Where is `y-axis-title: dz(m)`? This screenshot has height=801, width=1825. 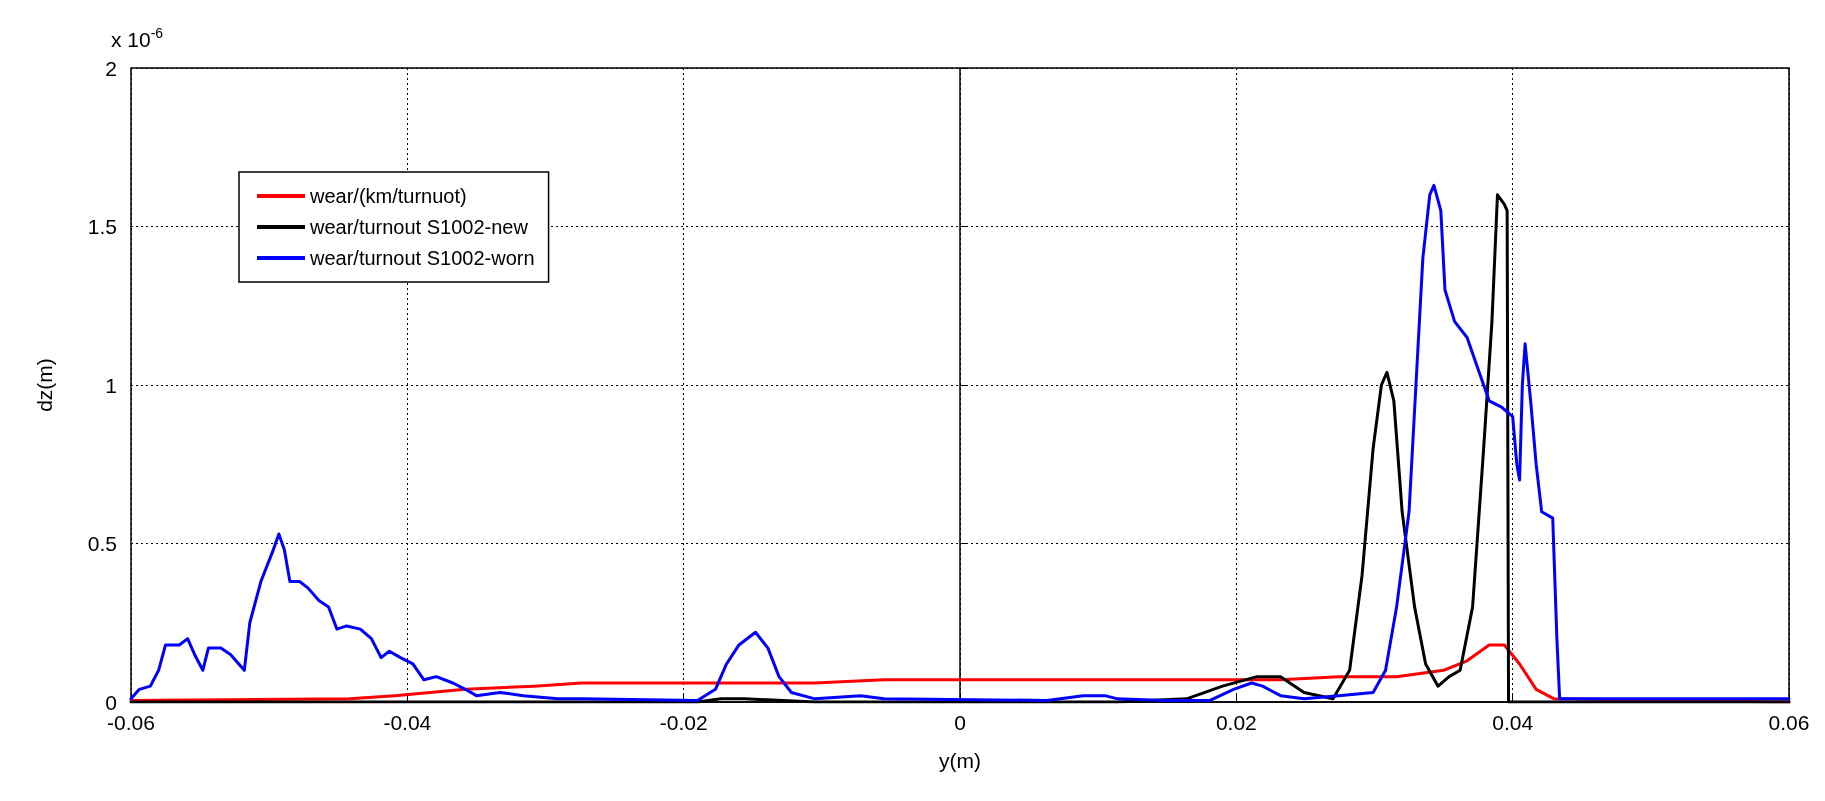
y-axis-title: dz(m) is located at coordinates (44, 385).